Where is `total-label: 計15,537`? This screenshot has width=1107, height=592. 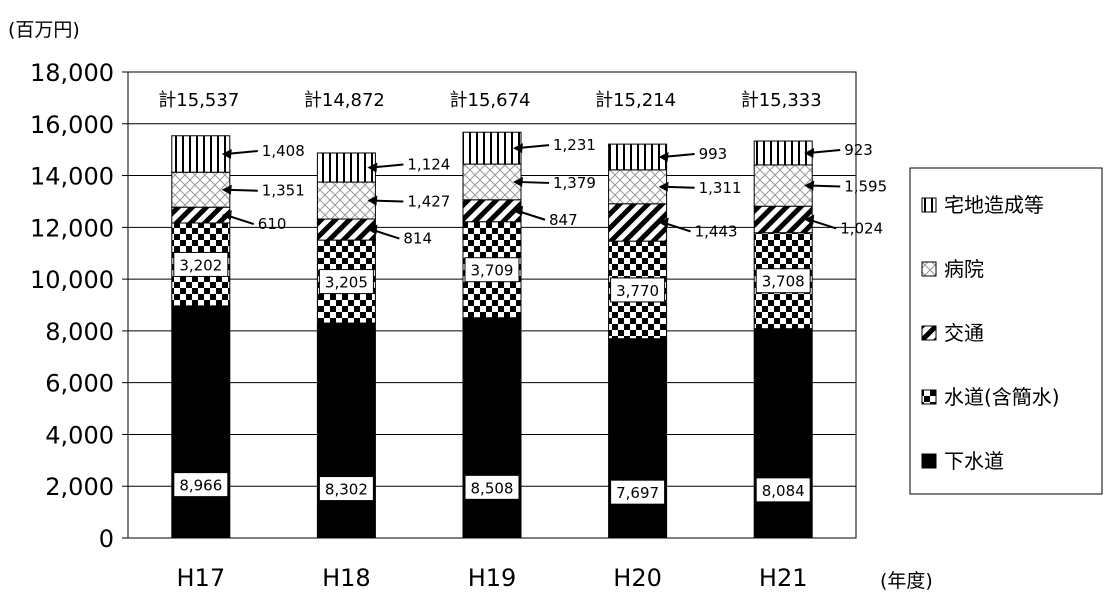 total-label: 計15,537 is located at coordinates (198, 100).